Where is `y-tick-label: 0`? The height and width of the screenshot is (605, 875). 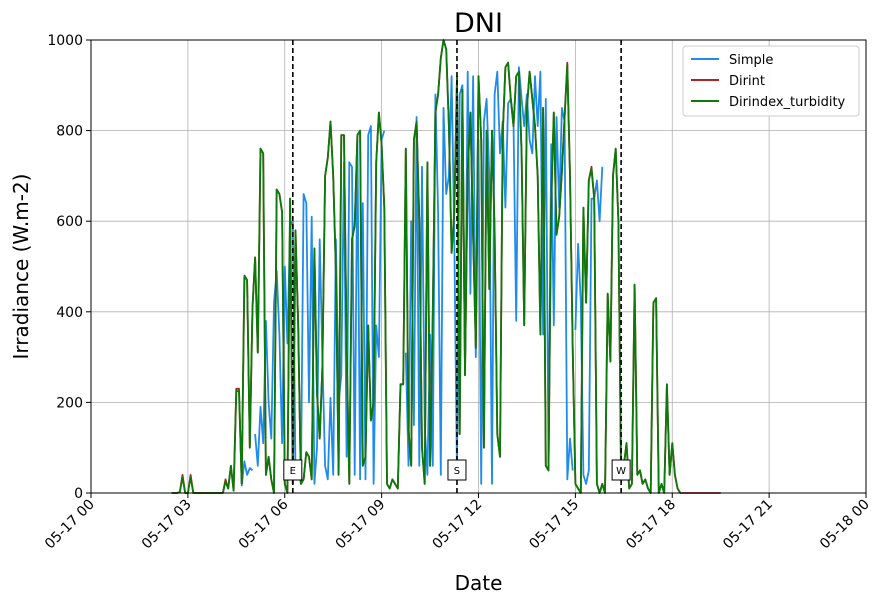 y-tick-label: 0 is located at coordinates (78, 494).